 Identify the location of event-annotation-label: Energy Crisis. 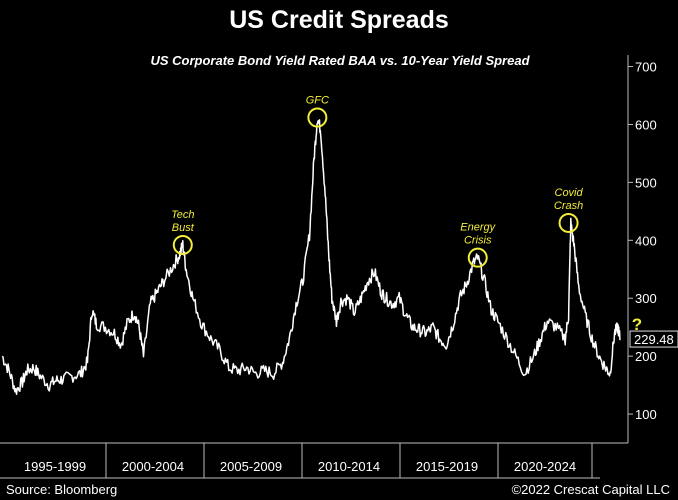
(478, 234).